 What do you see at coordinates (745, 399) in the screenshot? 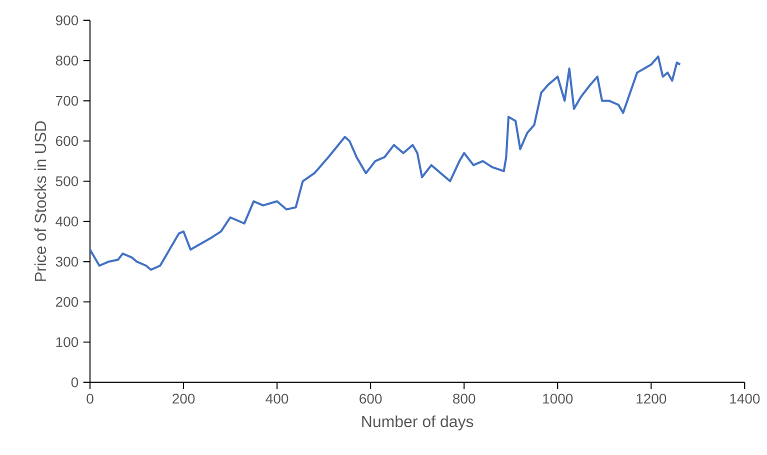
I see `x-tick-label: 1400` at bounding box center [745, 399].